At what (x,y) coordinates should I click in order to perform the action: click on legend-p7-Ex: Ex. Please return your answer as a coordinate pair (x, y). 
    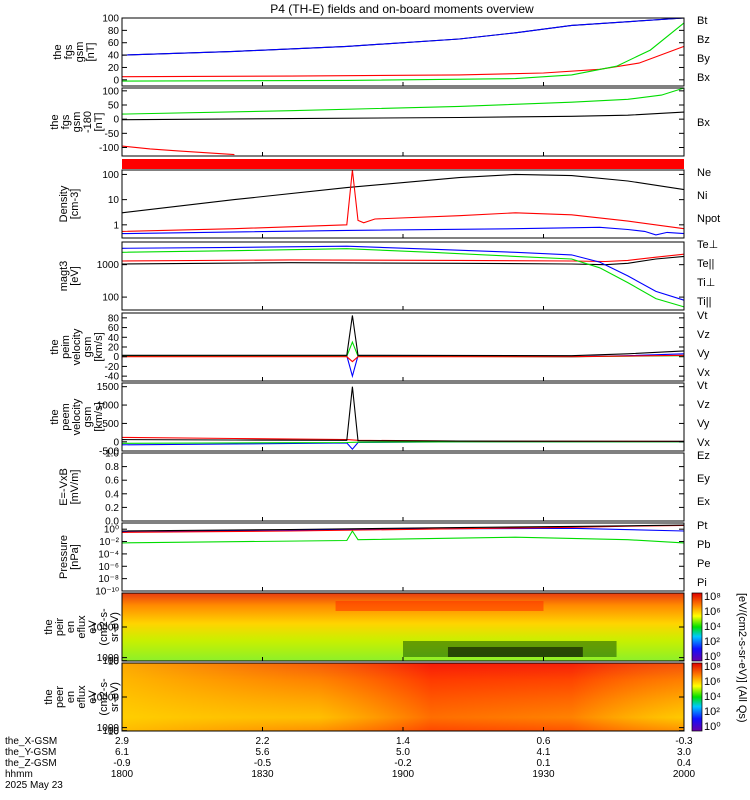
    Looking at the image, I should click on (703, 502).